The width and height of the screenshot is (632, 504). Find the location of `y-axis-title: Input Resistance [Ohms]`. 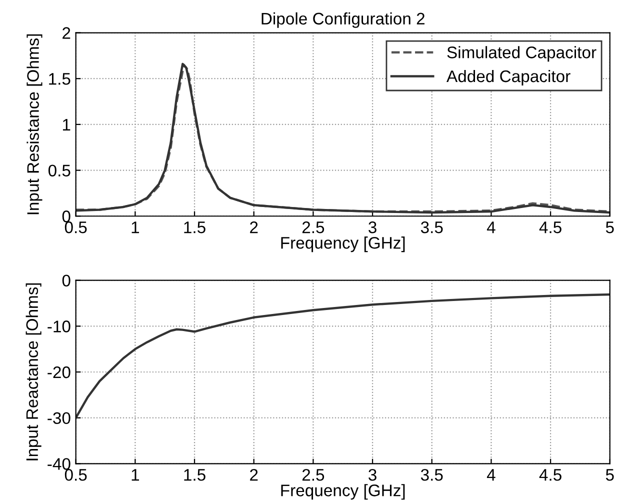

y-axis-title: Input Resistance [Ohms] is located at coordinates (34, 124).